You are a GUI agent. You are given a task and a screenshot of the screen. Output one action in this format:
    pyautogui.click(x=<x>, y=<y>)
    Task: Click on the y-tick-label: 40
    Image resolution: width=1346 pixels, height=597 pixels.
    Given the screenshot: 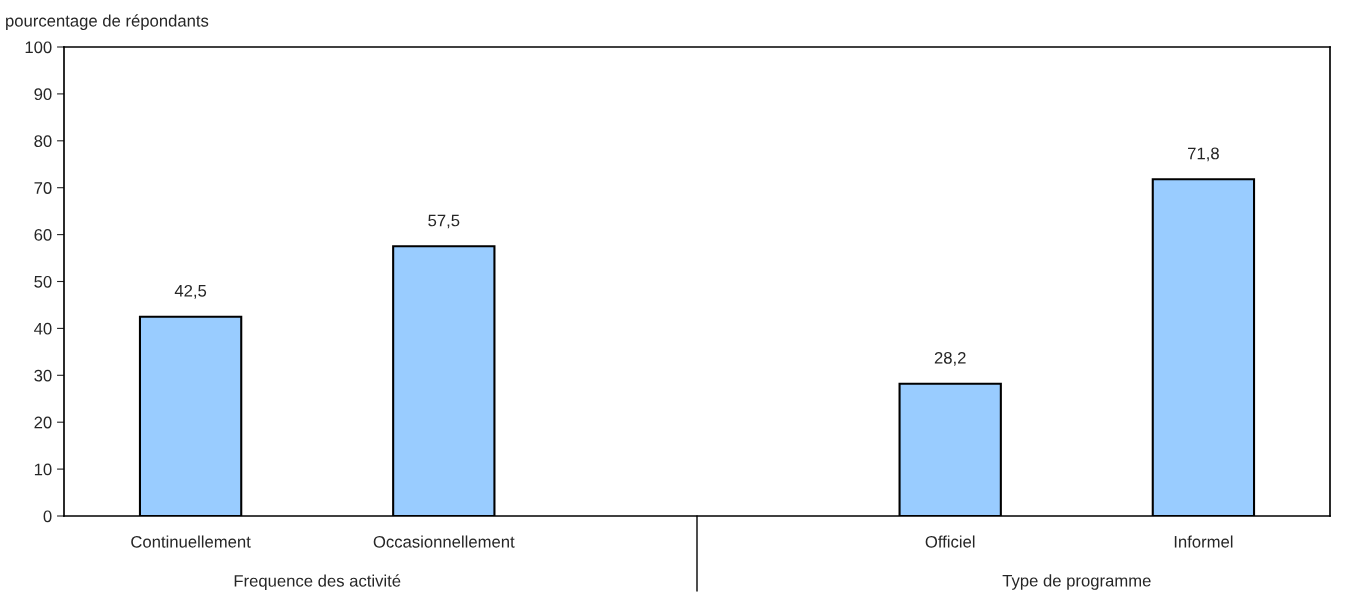 What is the action you would take?
    pyautogui.click(x=43, y=328)
    